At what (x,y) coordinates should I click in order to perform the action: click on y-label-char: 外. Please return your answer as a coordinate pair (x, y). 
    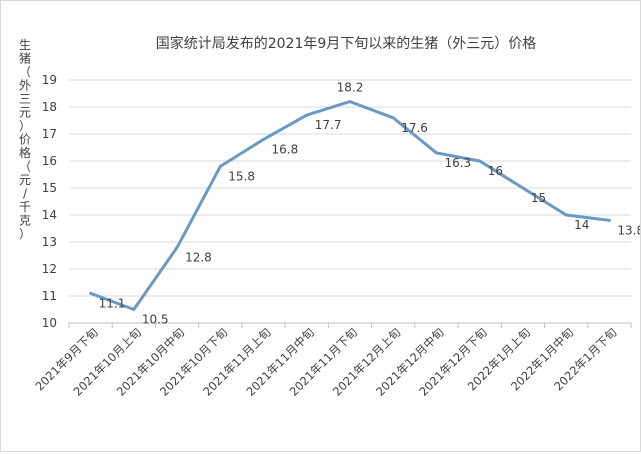
    Looking at the image, I should click on (25, 86).